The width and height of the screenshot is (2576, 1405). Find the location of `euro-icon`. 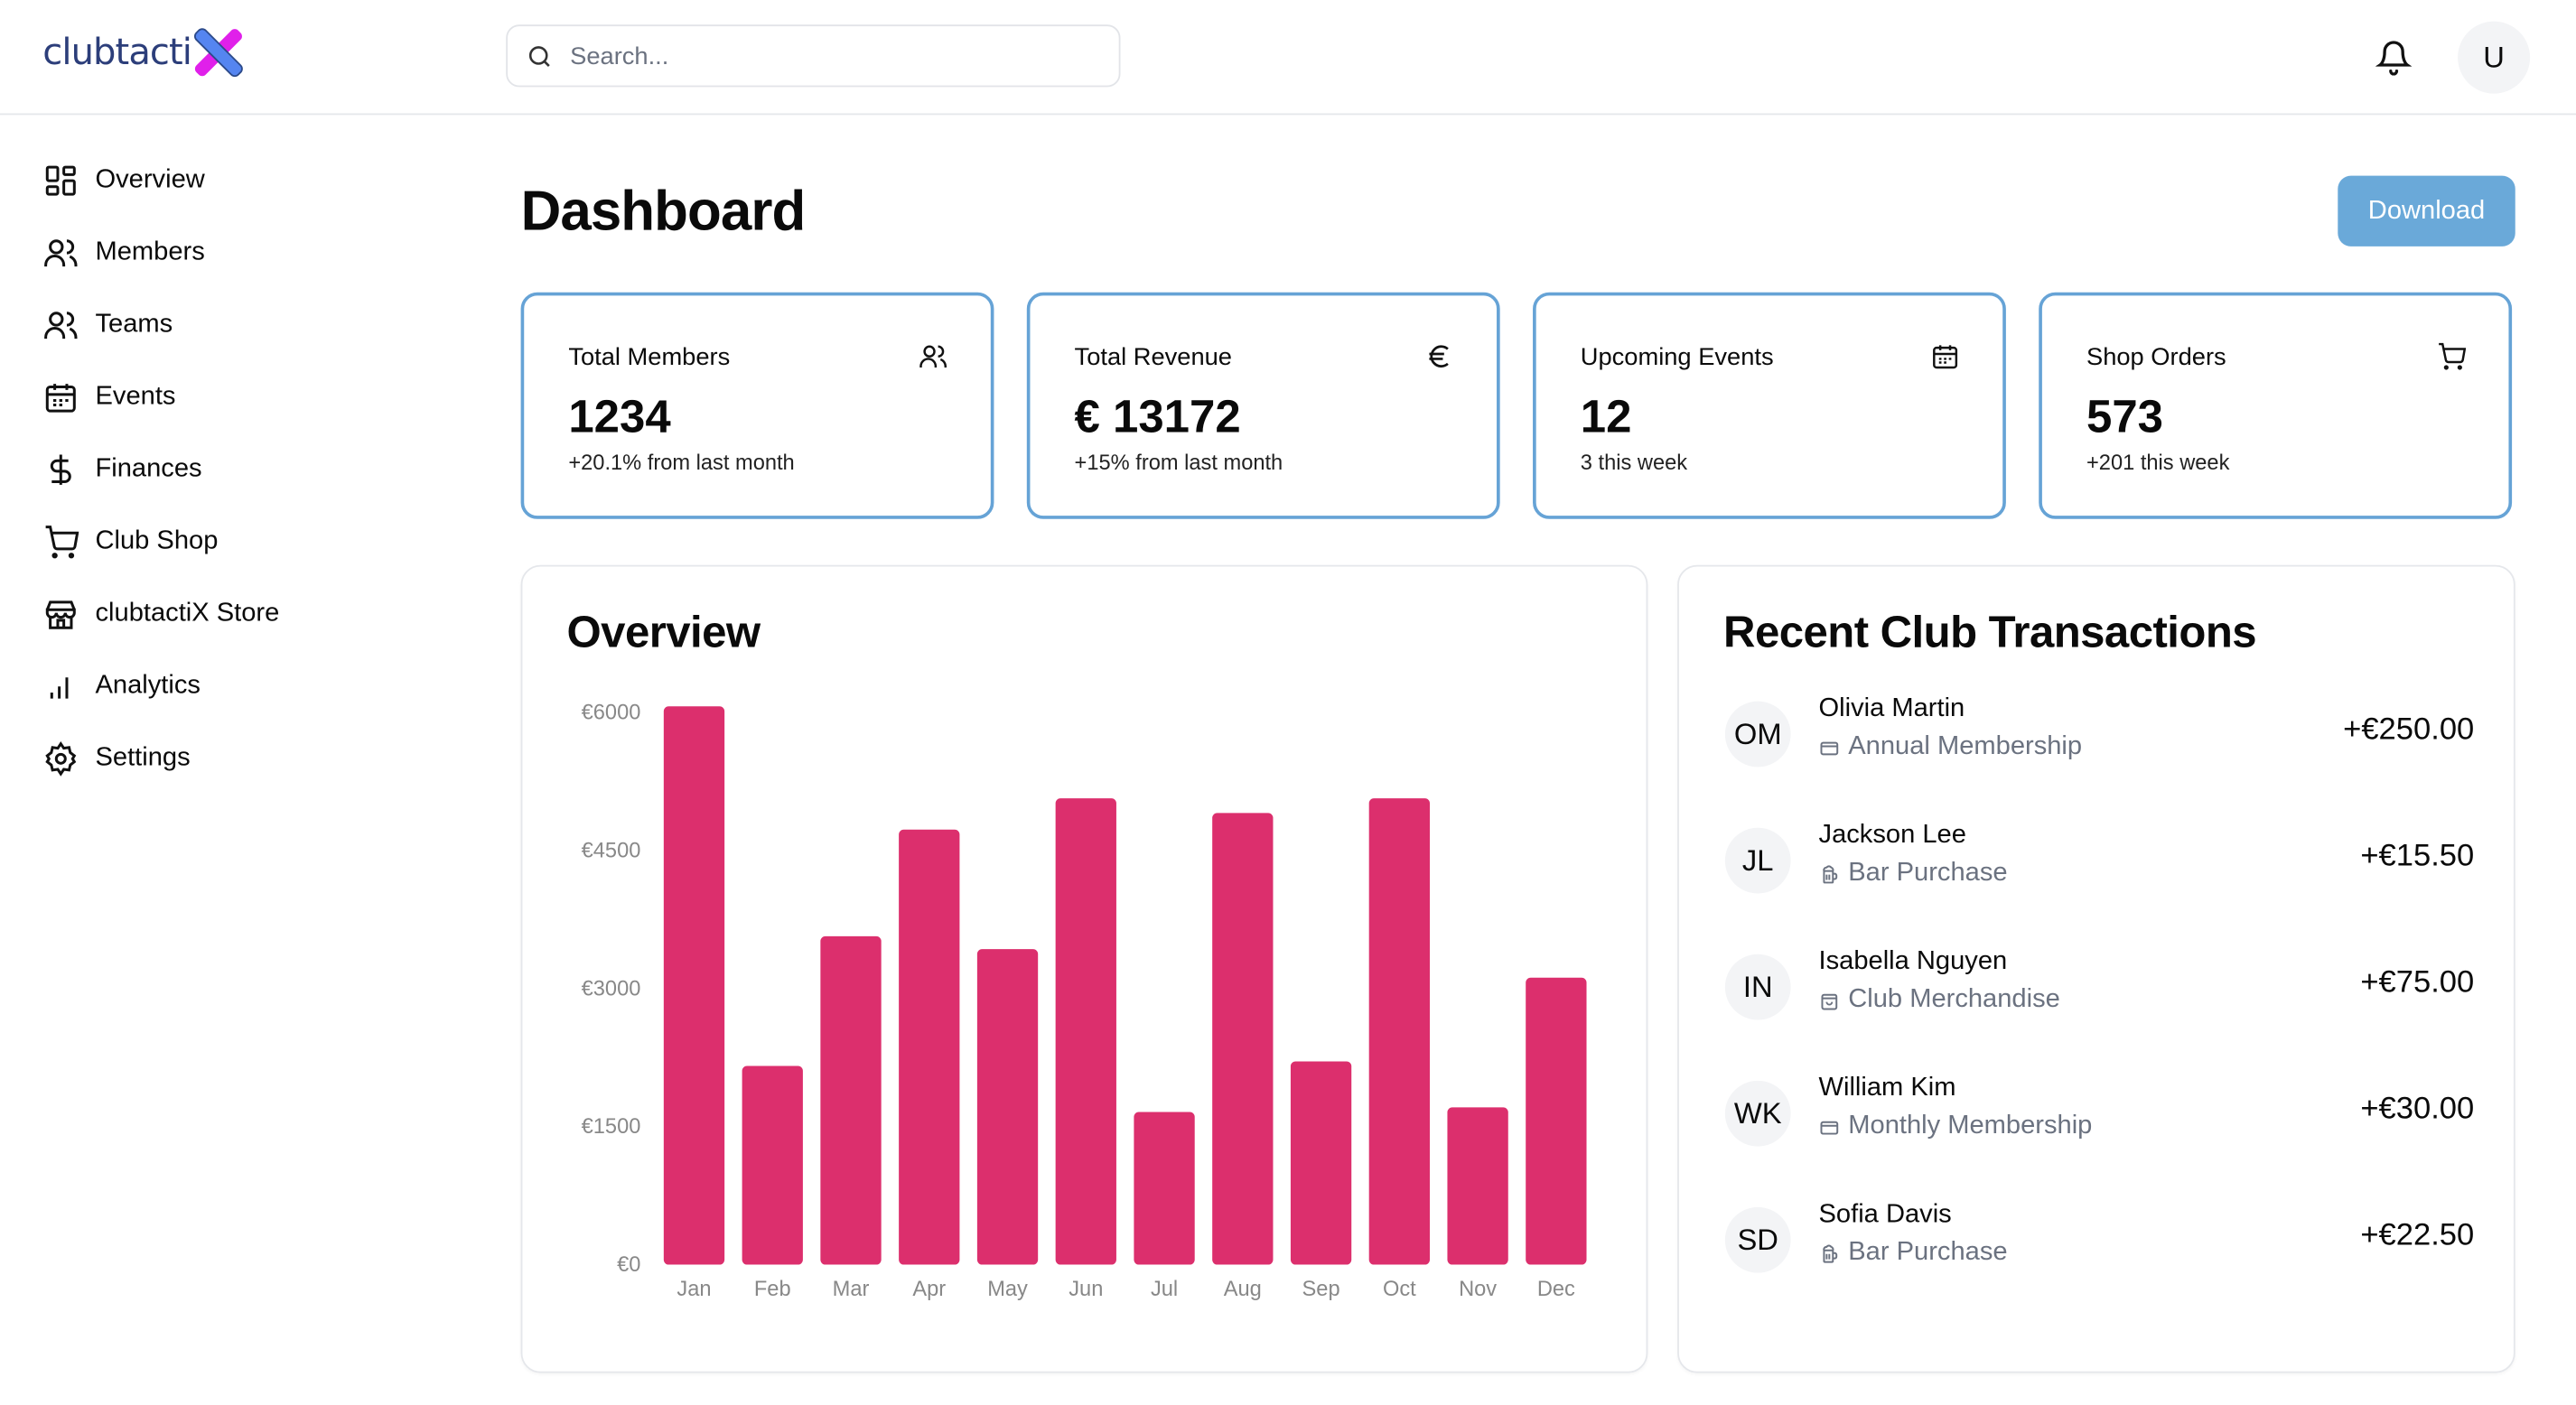

euro-icon is located at coordinates (1439, 357).